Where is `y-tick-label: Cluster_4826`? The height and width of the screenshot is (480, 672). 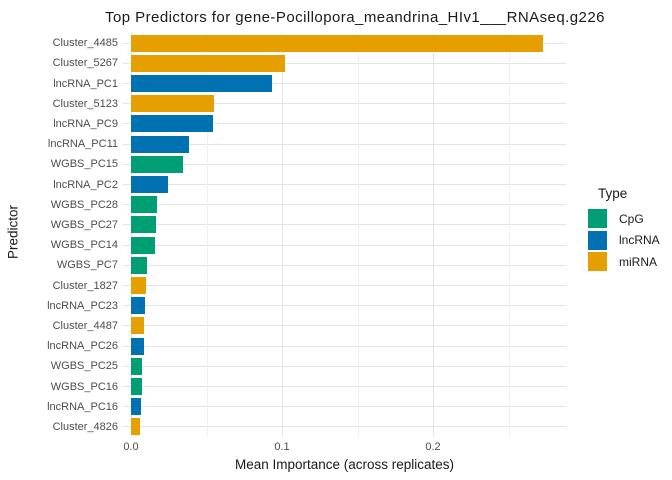 y-tick-label: Cluster_4826 is located at coordinates (85, 426).